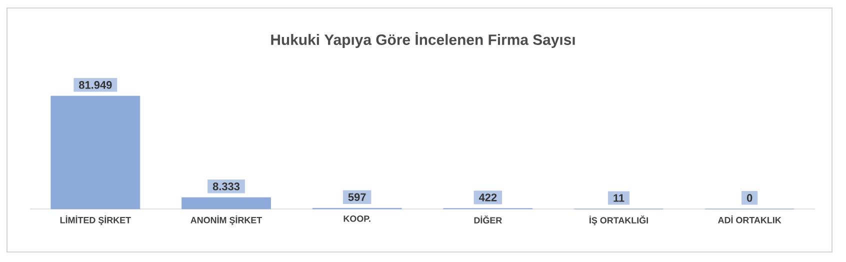 This screenshot has width=846, height=262. What do you see at coordinates (619, 221) in the screenshot?
I see `x-tick-label: İŞ ORTAKLIĞI` at bounding box center [619, 221].